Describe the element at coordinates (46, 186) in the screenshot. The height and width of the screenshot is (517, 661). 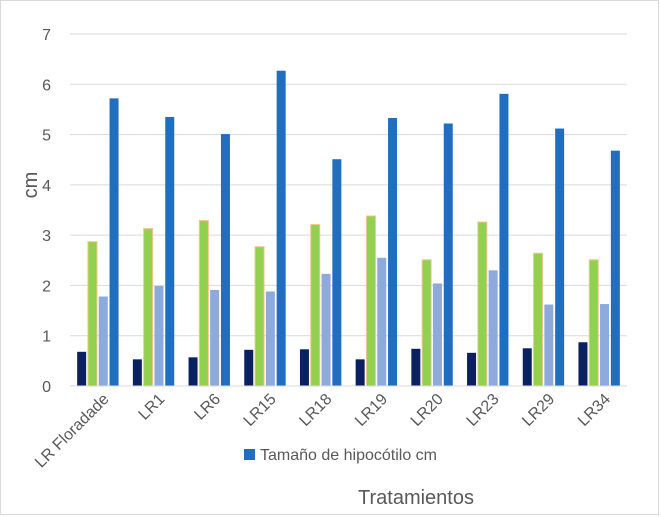
I see `y-tick-label: 4` at that location.